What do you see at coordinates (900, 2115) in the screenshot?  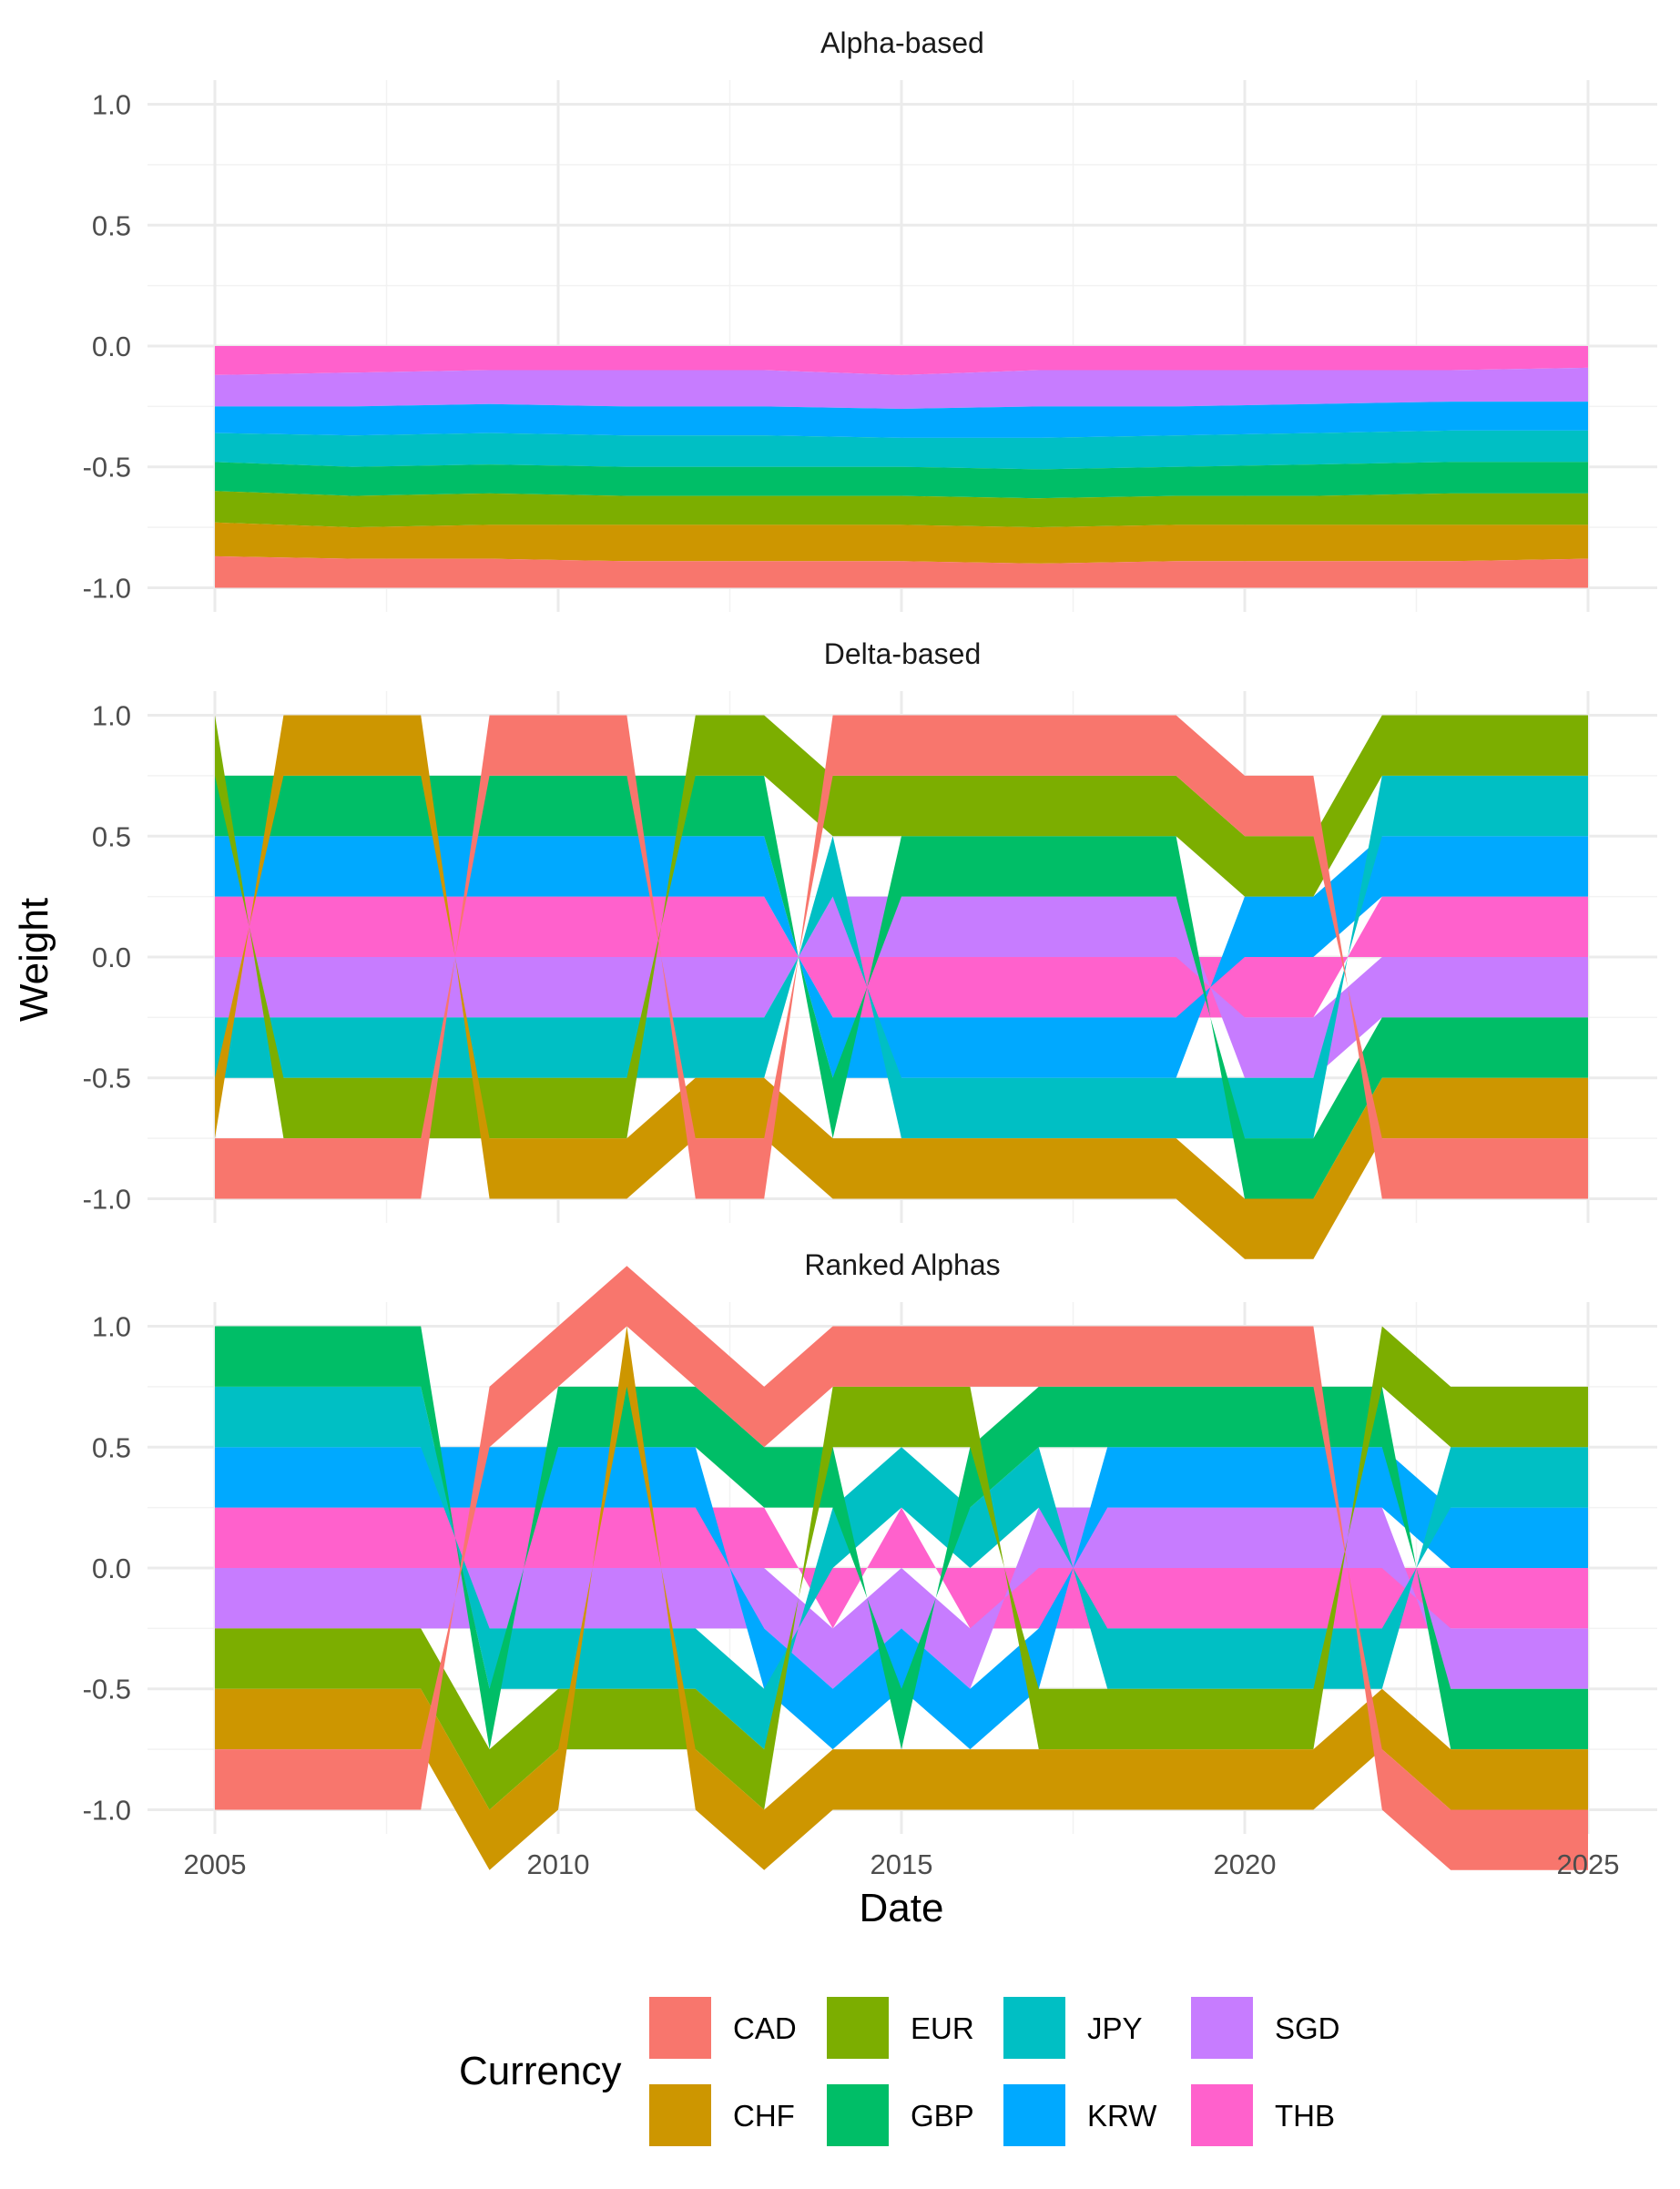 I see `legend-item-gbp: GBP` at bounding box center [900, 2115].